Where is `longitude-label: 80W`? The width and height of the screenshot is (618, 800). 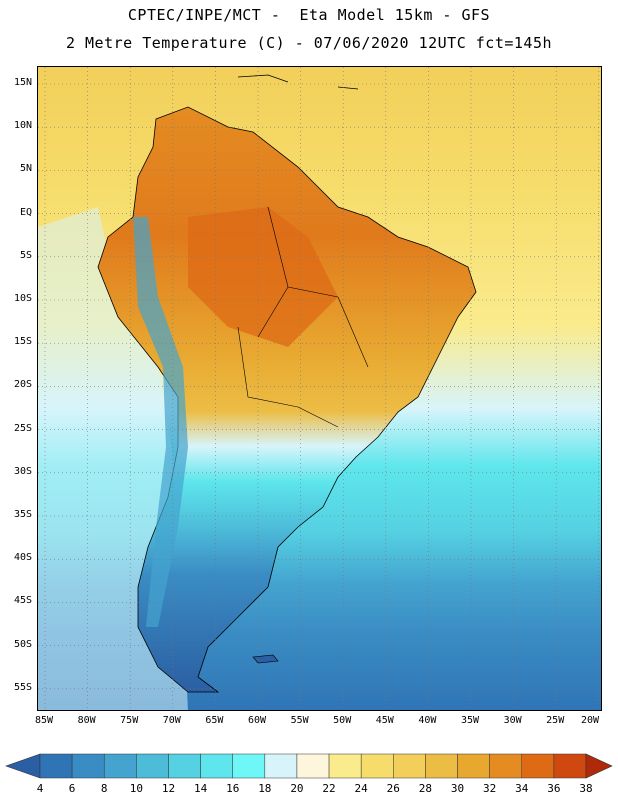
longitude-label: 80W is located at coordinates (86, 720).